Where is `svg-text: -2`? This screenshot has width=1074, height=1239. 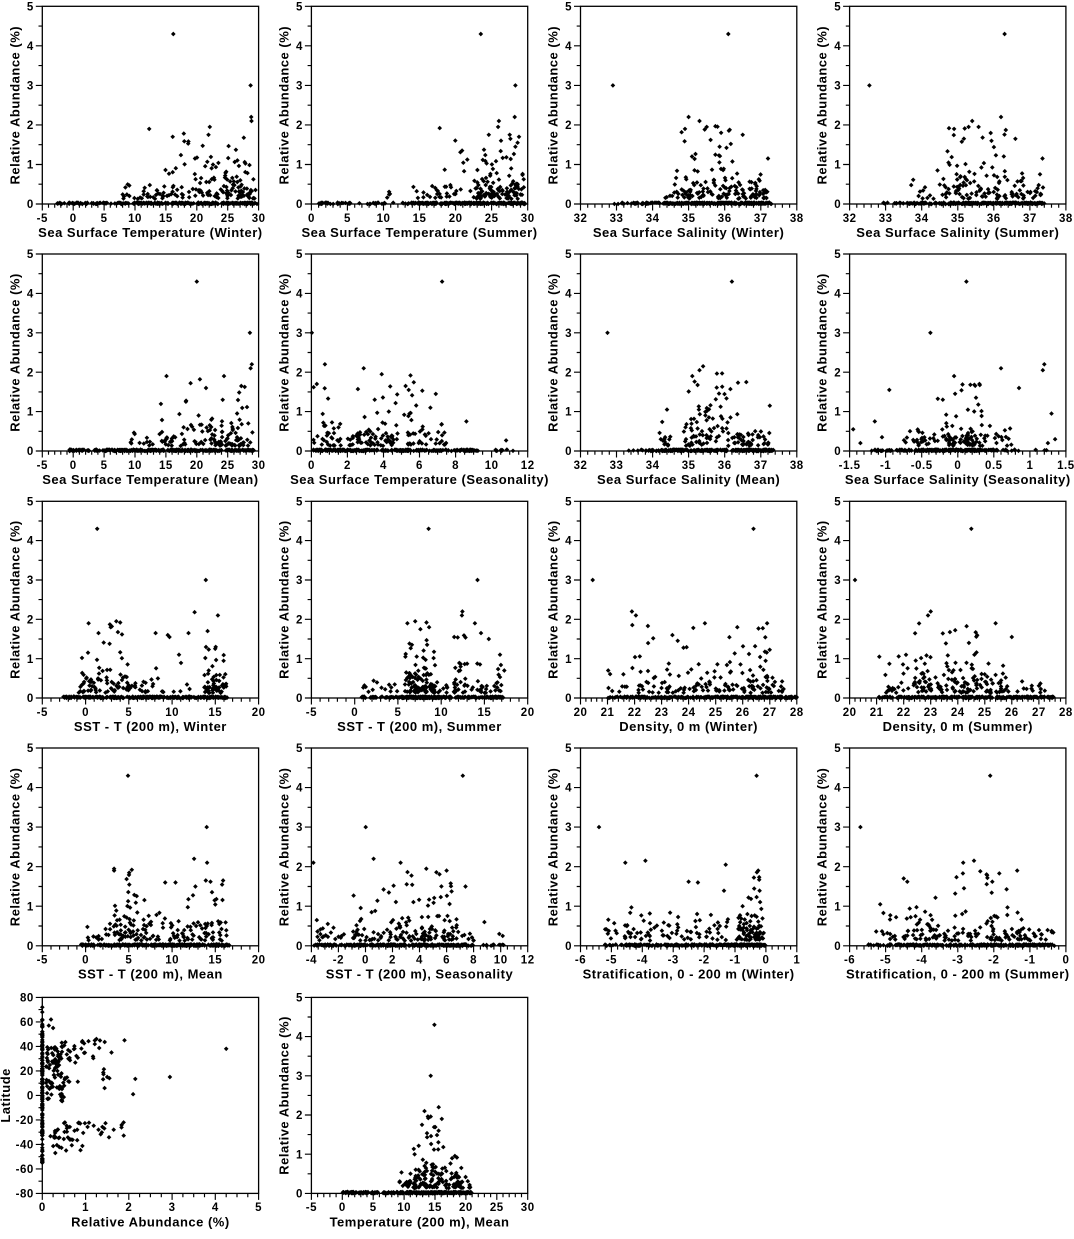 svg-text: -2 is located at coordinates (338, 961).